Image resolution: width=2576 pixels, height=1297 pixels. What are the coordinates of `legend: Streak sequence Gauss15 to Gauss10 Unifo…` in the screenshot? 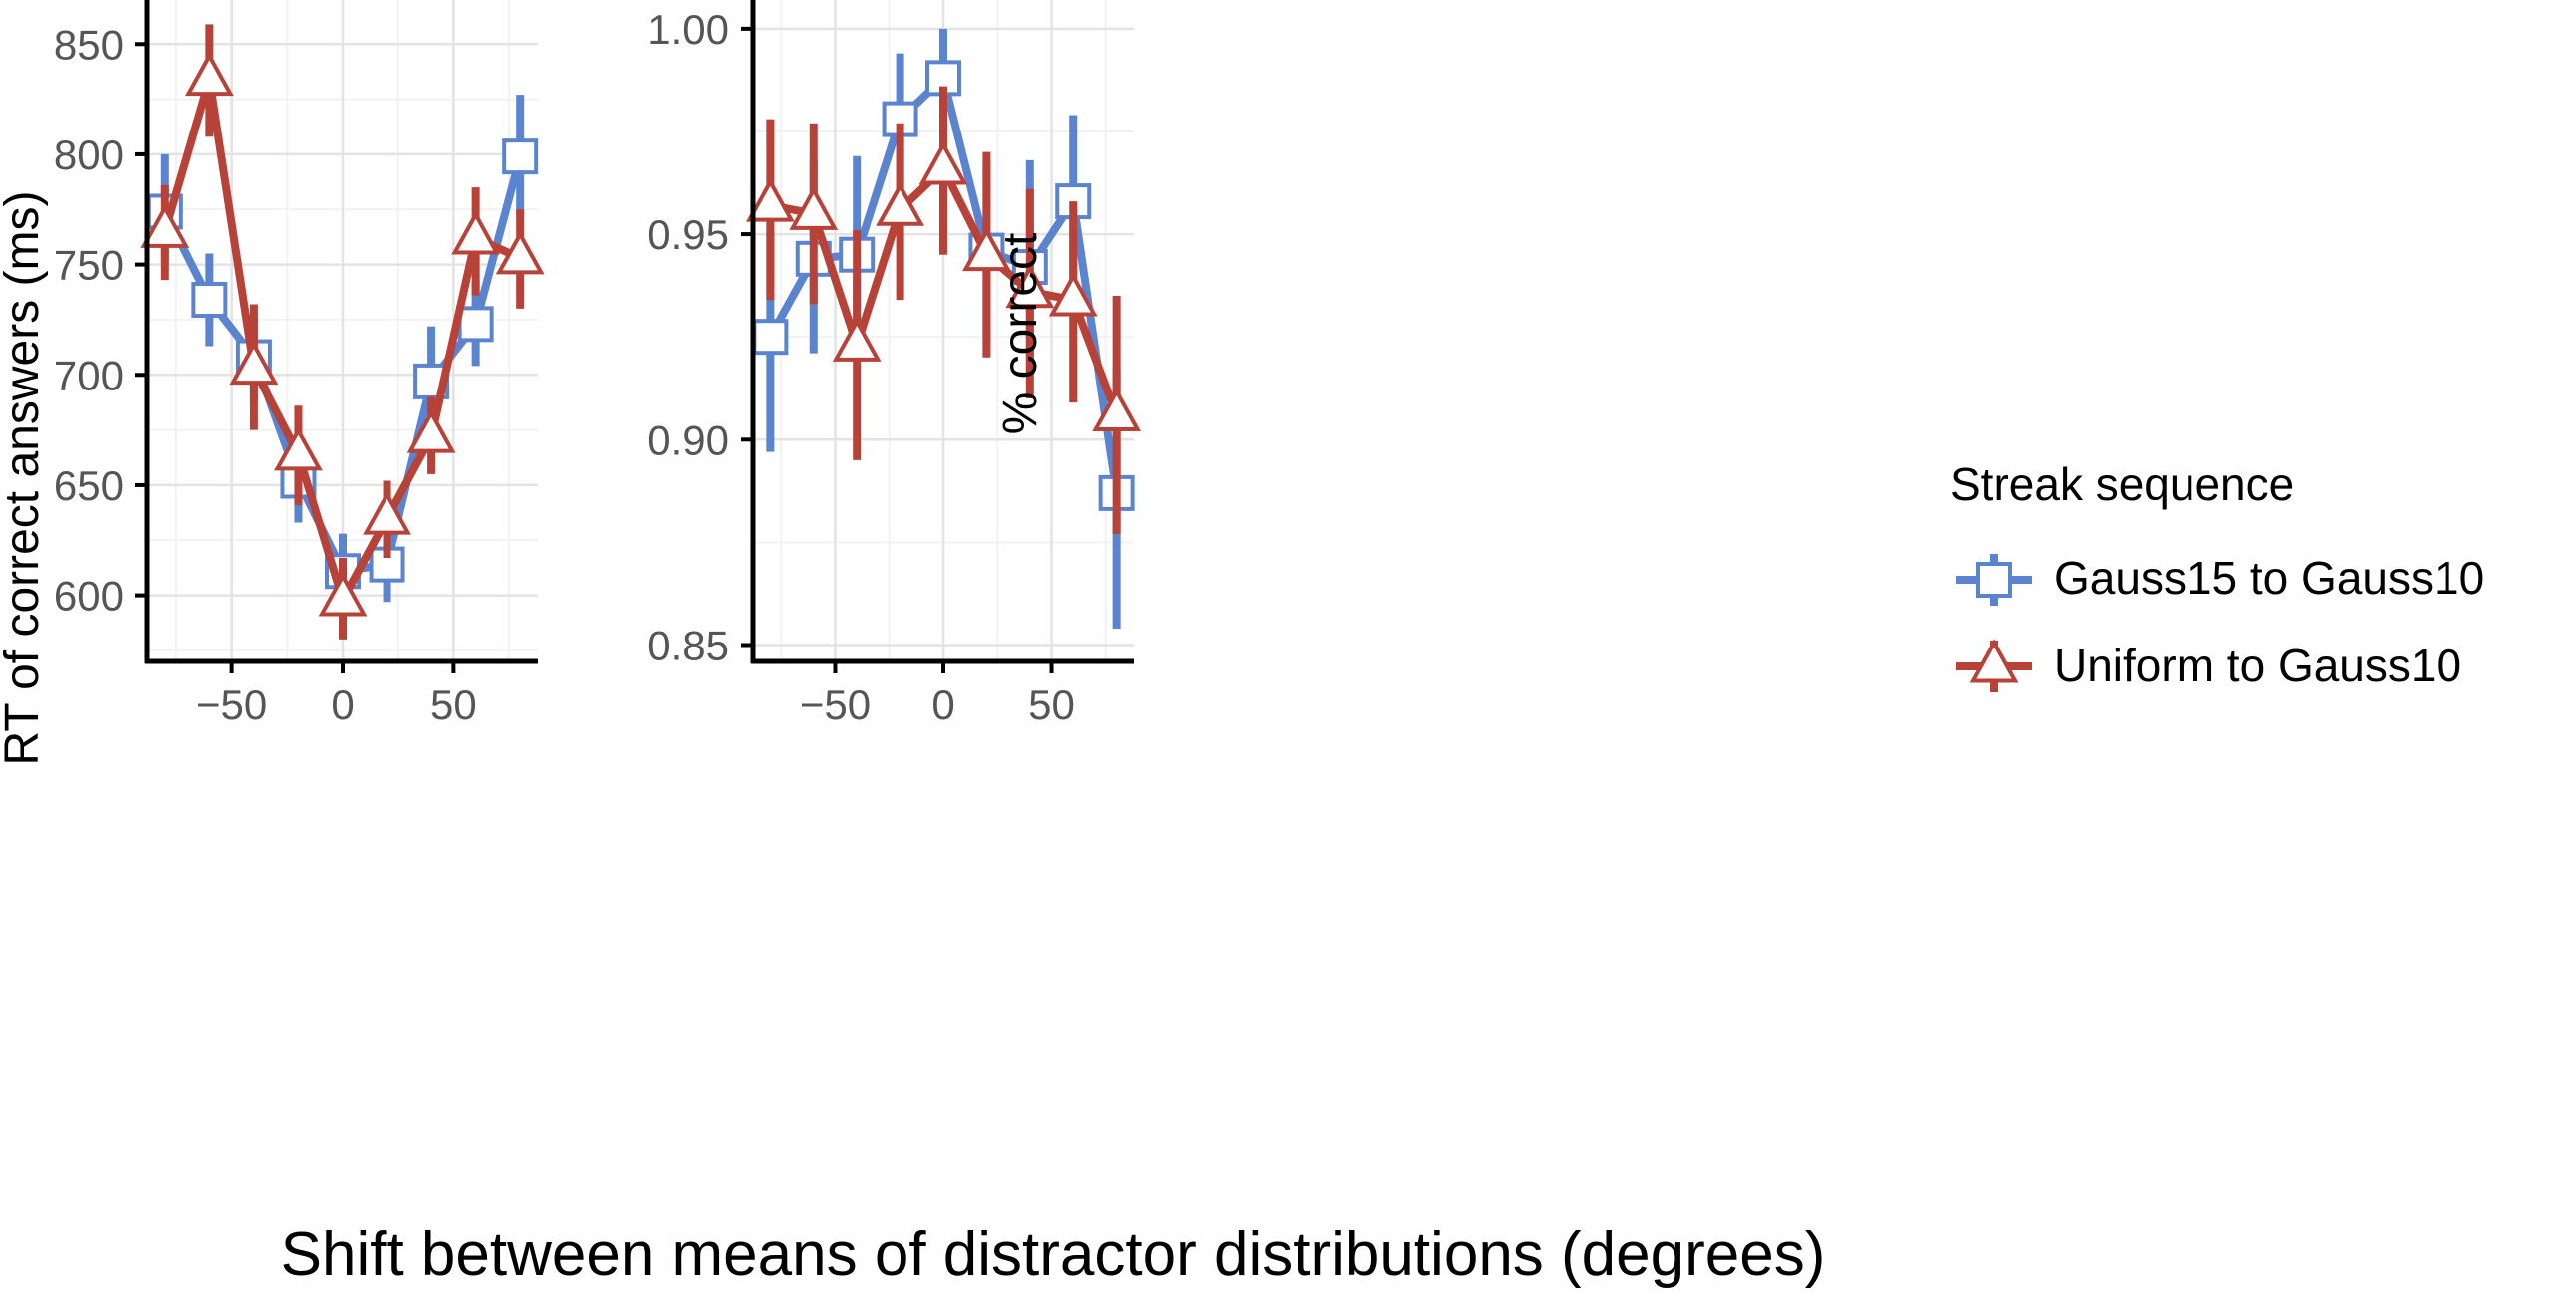 It's located at (2217, 575).